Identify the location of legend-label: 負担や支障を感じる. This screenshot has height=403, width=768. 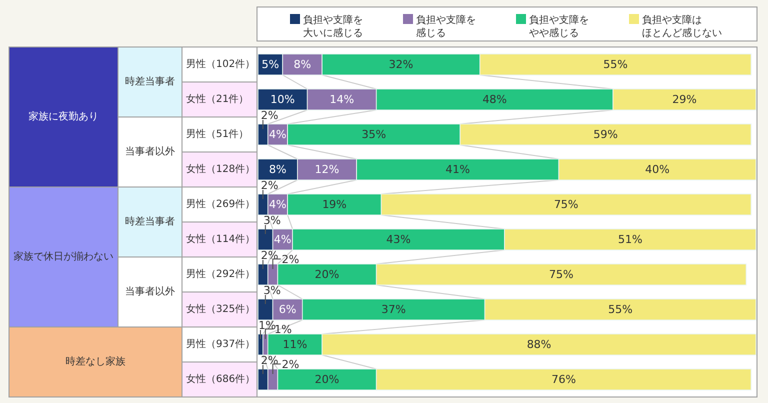
(446, 26).